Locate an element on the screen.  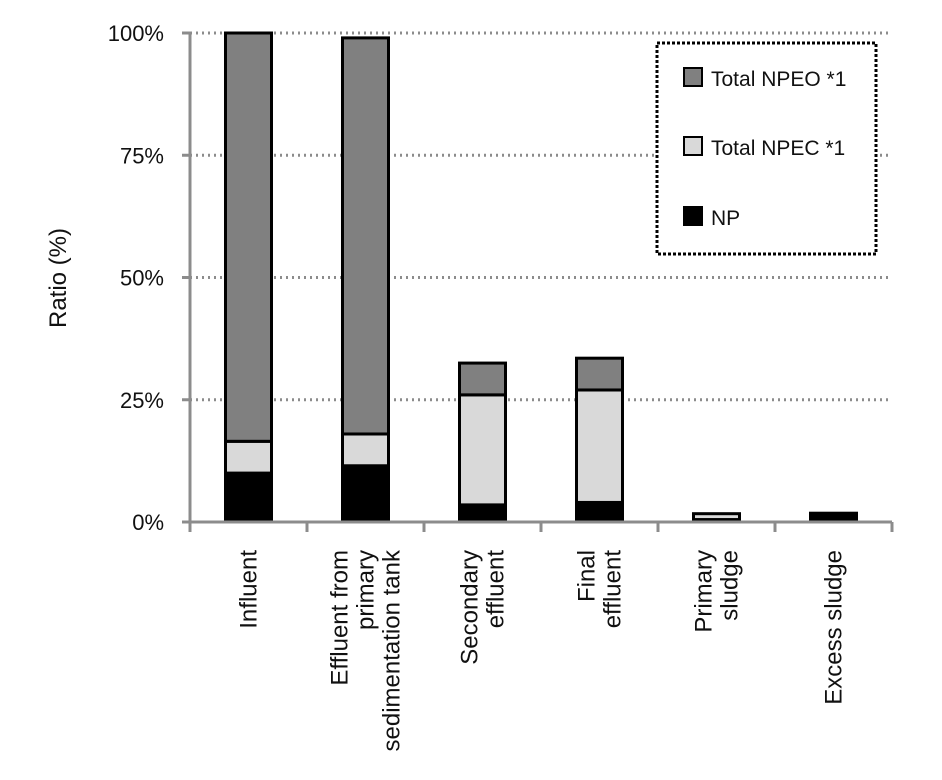
x-category-label: Final effluent is located at coordinates (600, 589).